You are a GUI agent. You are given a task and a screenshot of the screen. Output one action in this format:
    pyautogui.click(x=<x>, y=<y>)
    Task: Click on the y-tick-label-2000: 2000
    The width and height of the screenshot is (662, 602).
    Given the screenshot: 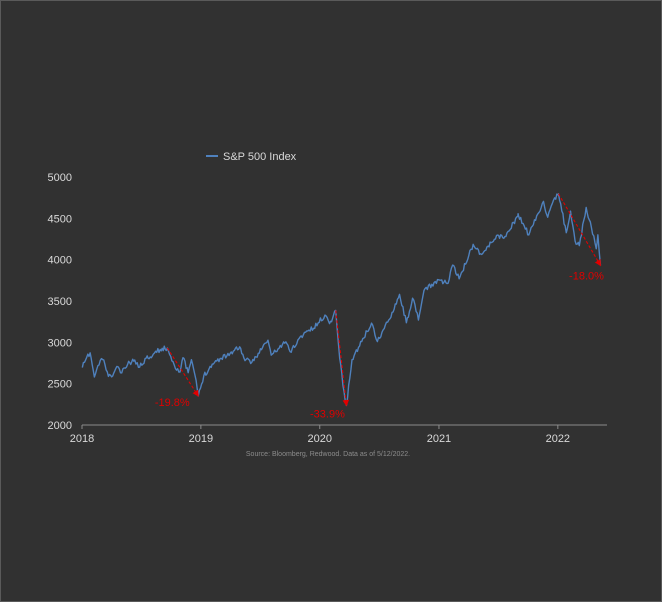 What is the action you would take?
    pyautogui.click(x=60, y=426)
    